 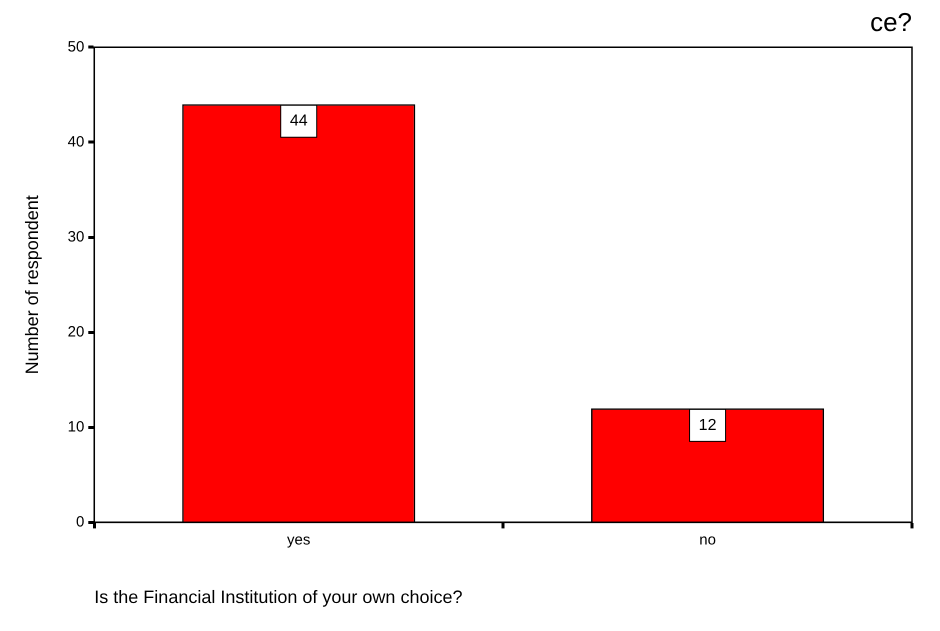 What do you see at coordinates (76, 237) in the screenshot?
I see `y-tick-label: 30` at bounding box center [76, 237].